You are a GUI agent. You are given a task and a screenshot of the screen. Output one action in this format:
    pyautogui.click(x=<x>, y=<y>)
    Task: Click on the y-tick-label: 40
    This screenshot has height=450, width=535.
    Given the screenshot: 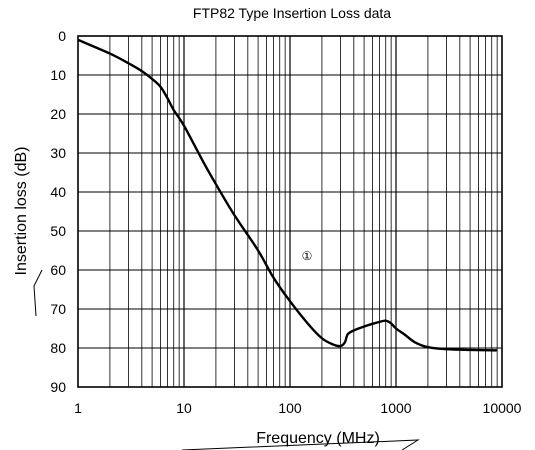 What is the action you would take?
    pyautogui.click(x=58, y=192)
    